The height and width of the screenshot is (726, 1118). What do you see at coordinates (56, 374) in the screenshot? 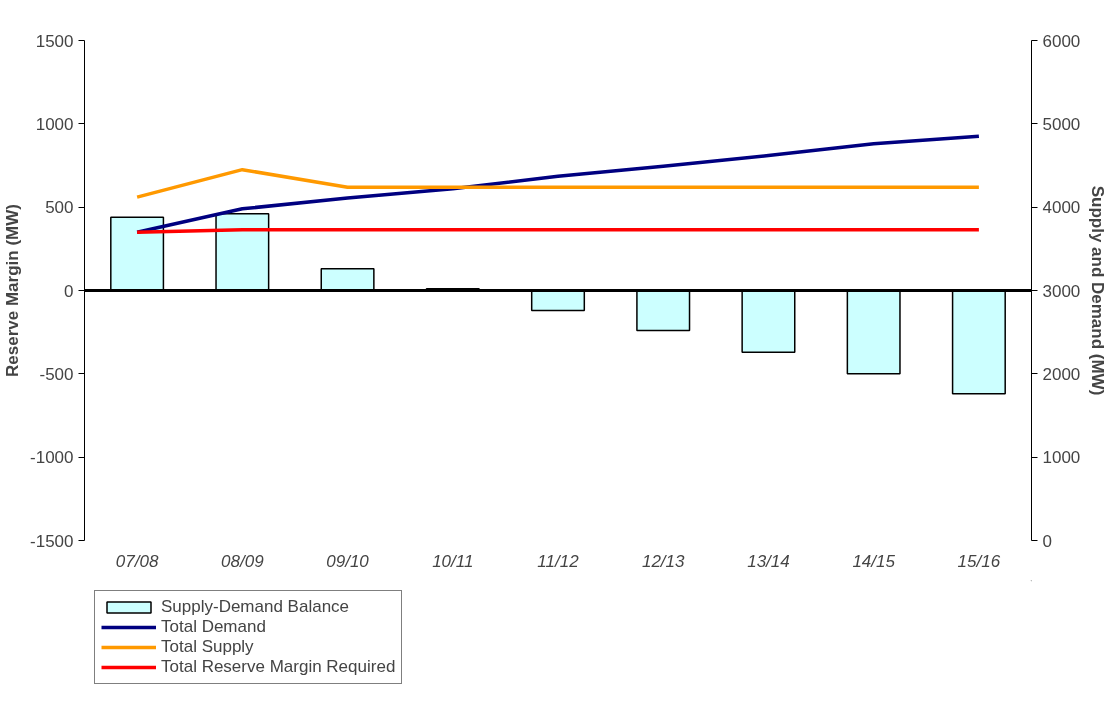
I see `y-tick-label: -500` at bounding box center [56, 374].